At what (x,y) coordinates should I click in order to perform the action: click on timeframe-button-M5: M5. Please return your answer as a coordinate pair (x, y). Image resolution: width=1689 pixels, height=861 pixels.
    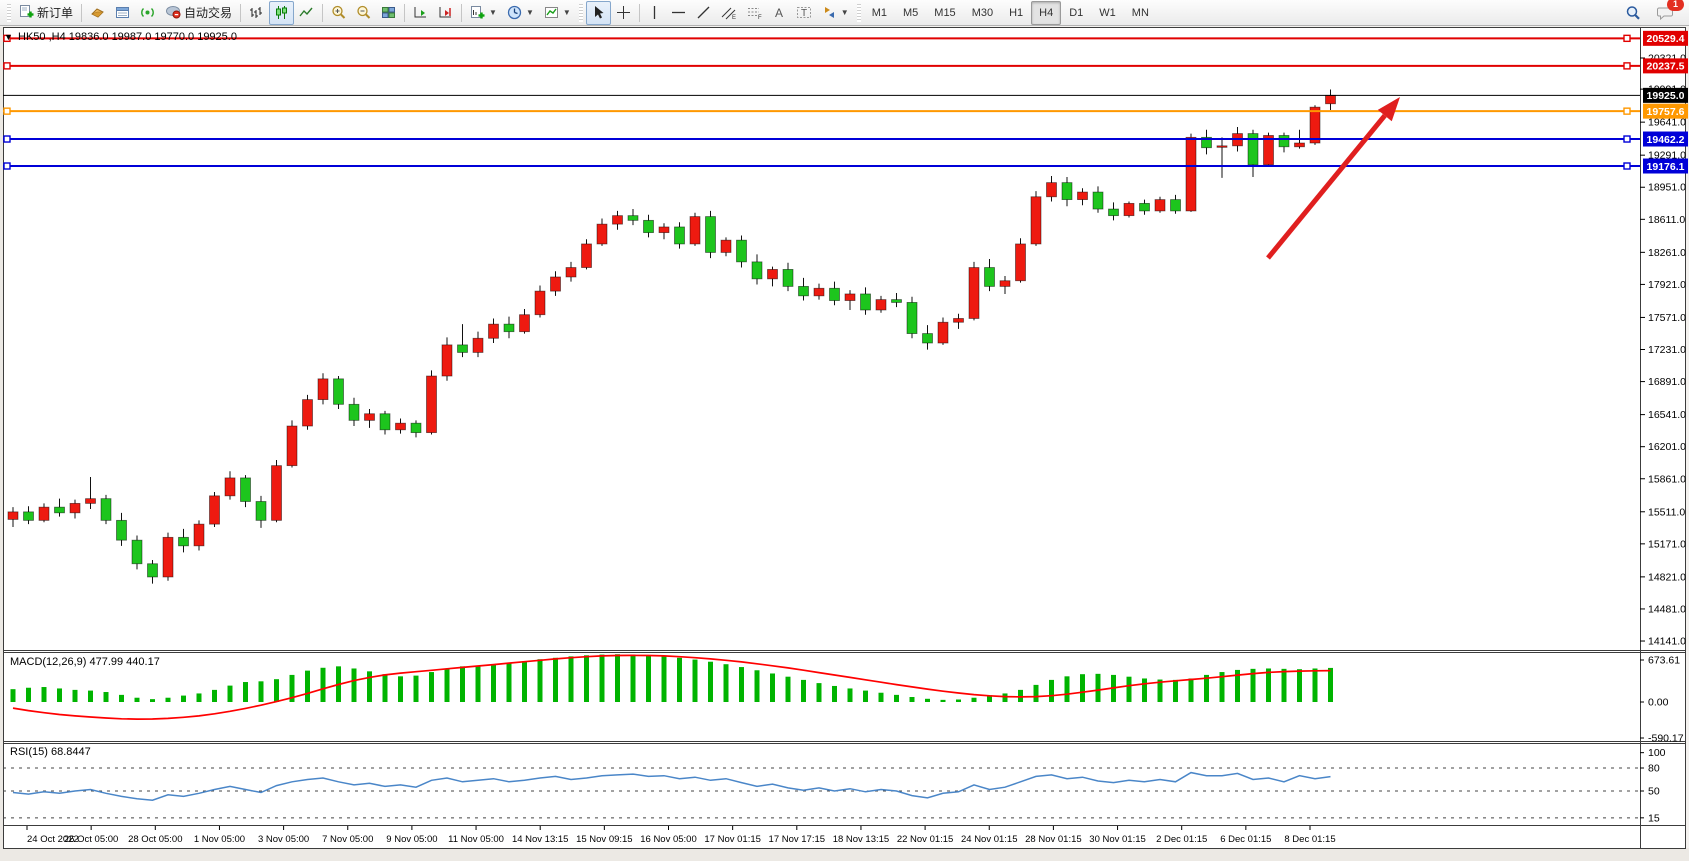
    Looking at the image, I should click on (911, 12).